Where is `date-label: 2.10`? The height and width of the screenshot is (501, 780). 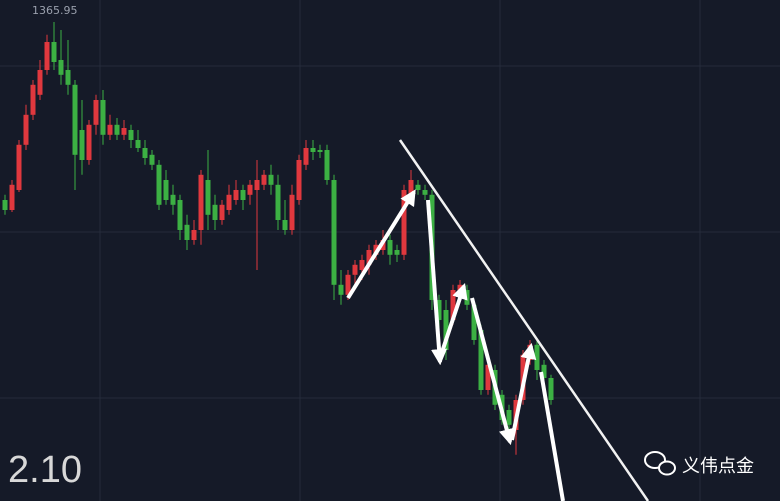
date-label: 2.10 is located at coordinates (45, 470).